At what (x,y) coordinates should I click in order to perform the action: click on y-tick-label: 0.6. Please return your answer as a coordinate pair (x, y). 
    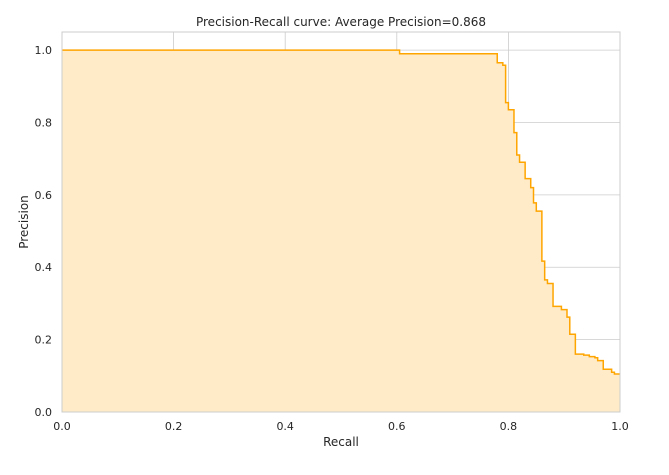
    Looking at the image, I should click on (44, 195).